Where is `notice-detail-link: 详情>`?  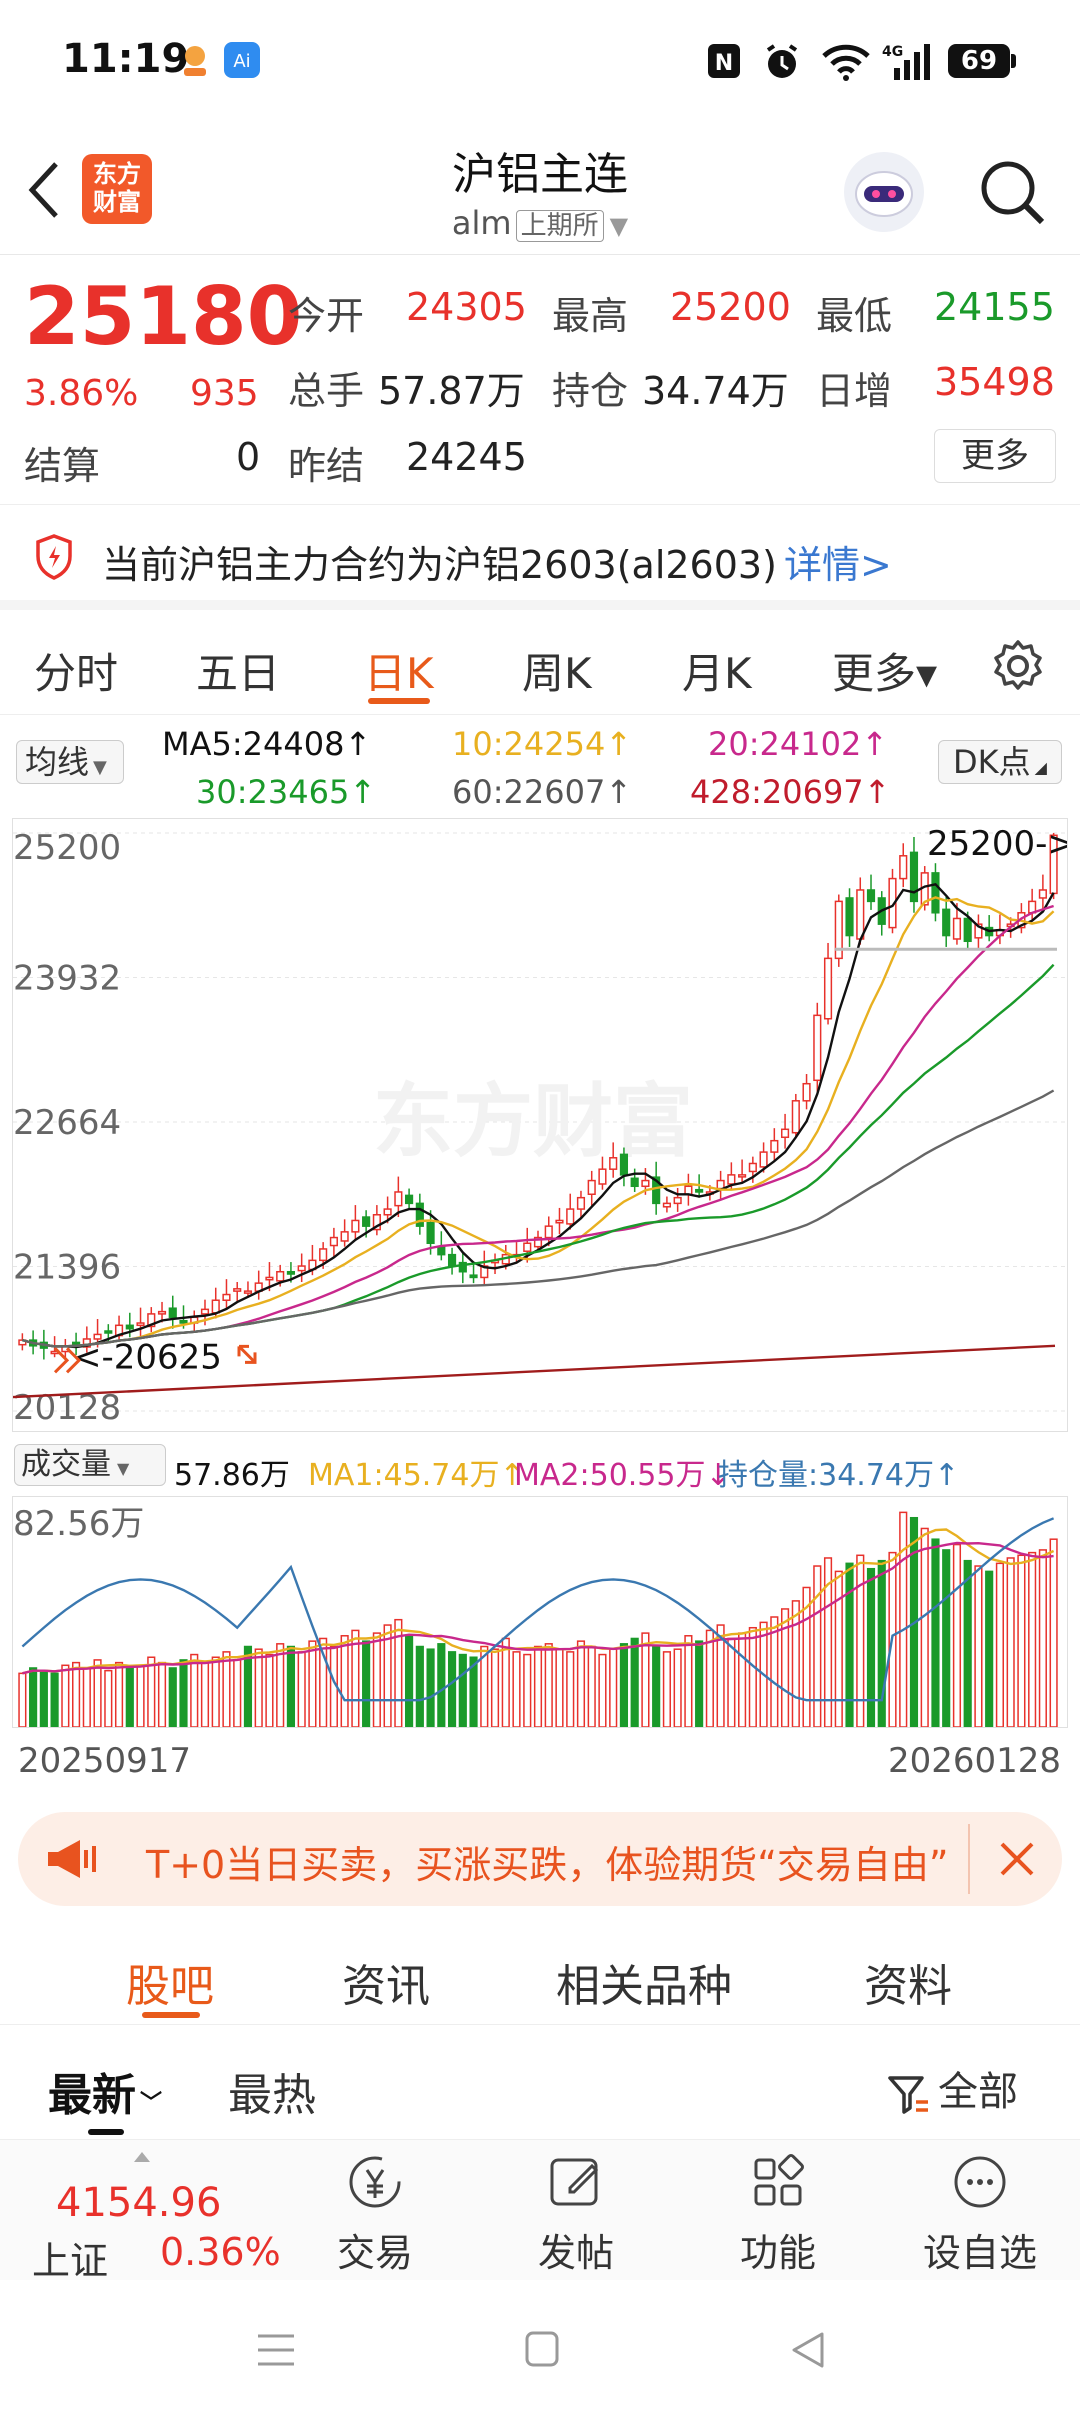 notice-detail-link: 详情> is located at coordinates (838, 565).